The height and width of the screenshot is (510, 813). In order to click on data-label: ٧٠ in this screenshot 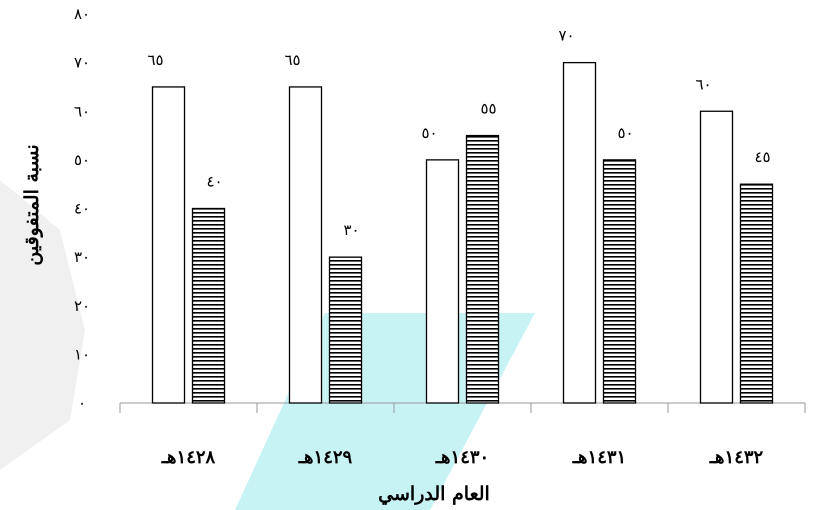, I will do `click(566, 36)`.